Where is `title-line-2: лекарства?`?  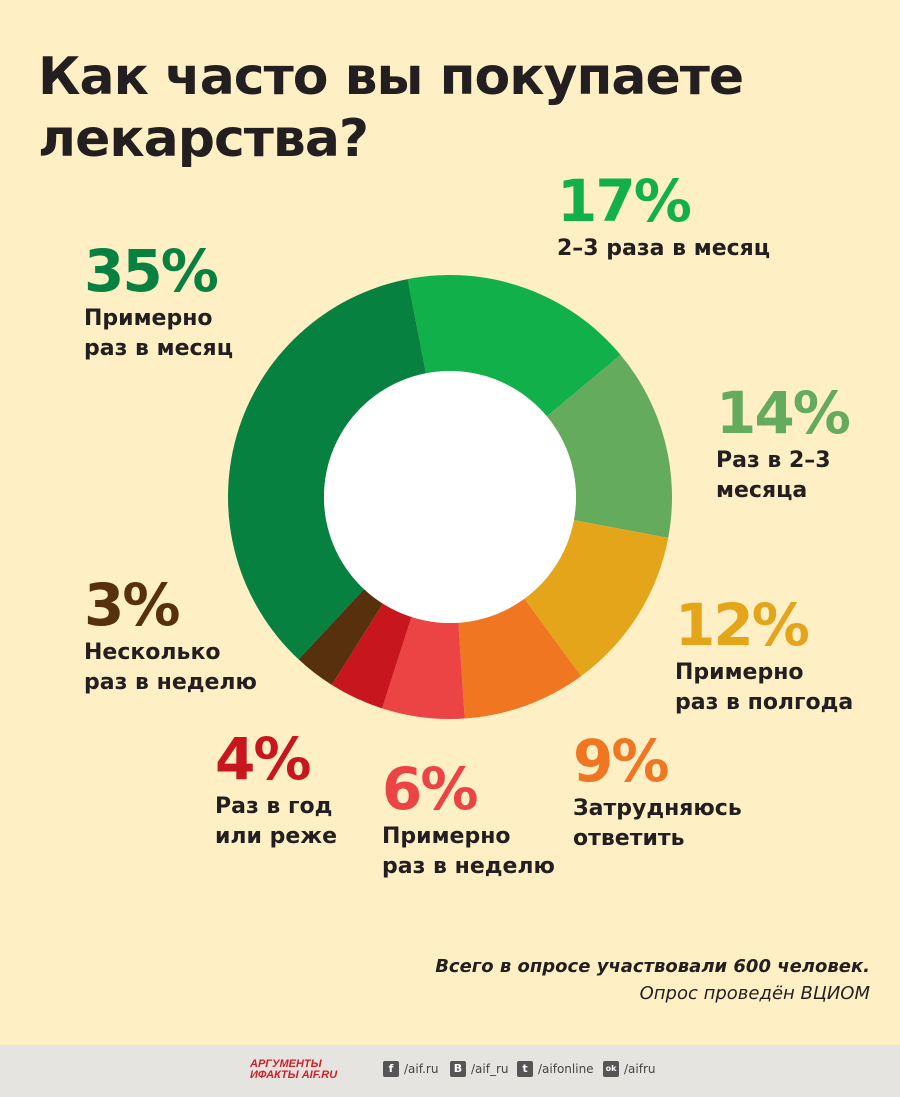 title-line-2: лекарства? is located at coordinates (203, 139).